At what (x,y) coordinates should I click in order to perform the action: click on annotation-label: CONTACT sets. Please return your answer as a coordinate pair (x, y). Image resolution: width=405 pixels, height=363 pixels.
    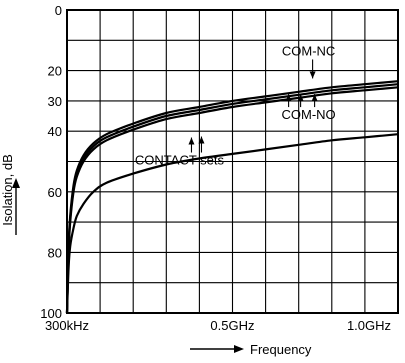
    Looking at the image, I should click on (180, 160).